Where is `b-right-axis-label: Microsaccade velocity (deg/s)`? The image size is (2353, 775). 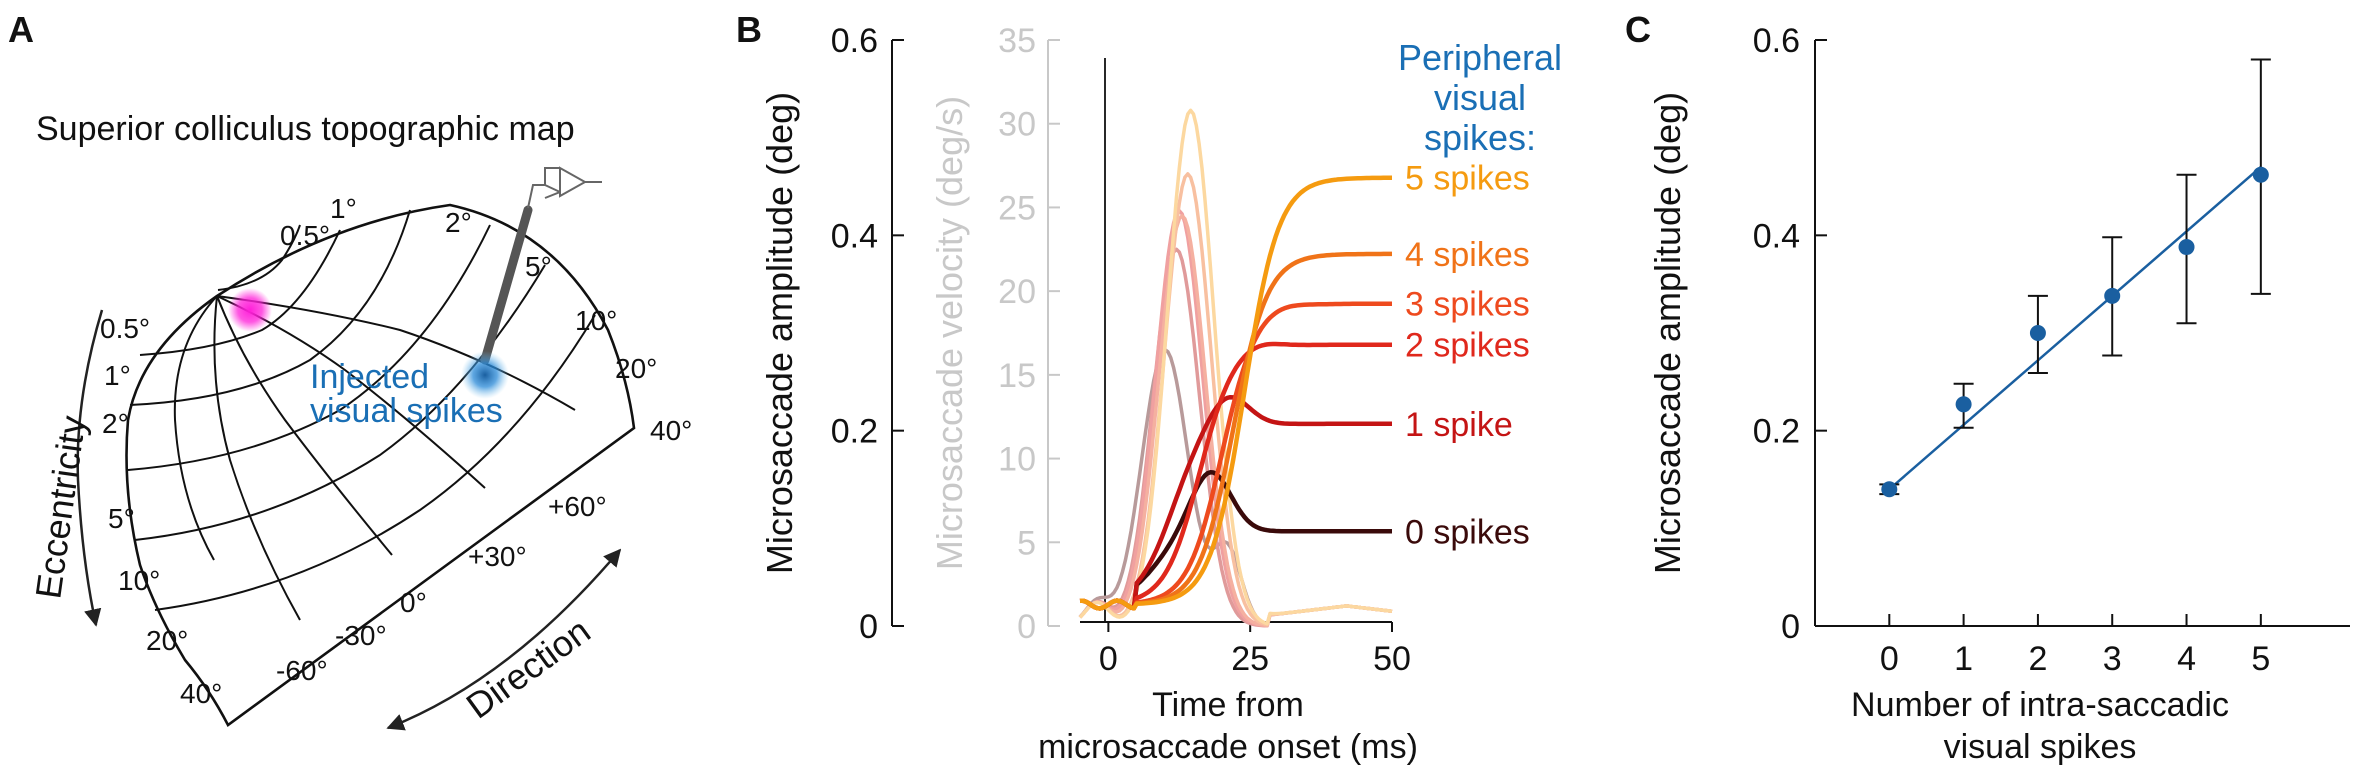 b-right-axis-label: Microsaccade velocity (deg/s) is located at coordinates (949, 333).